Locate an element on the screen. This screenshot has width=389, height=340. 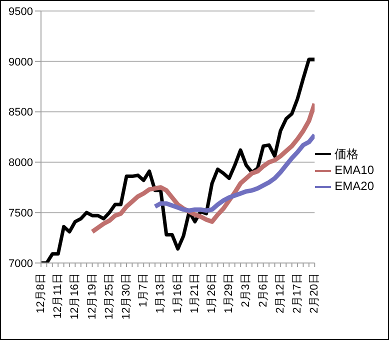
legend-label: 価格 is located at coordinates (346, 153).